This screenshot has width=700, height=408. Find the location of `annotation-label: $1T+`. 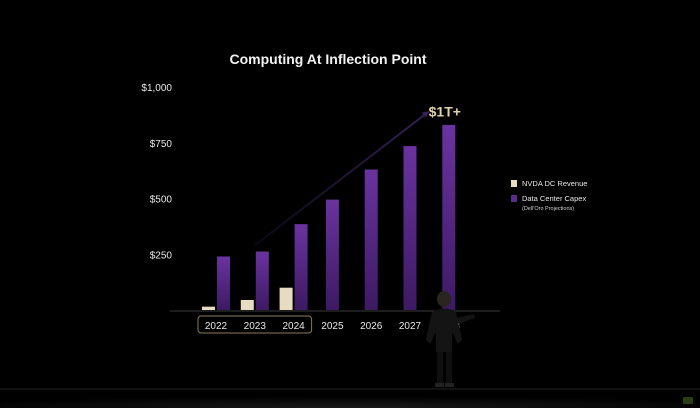

annotation-label: $1T+ is located at coordinates (445, 112).